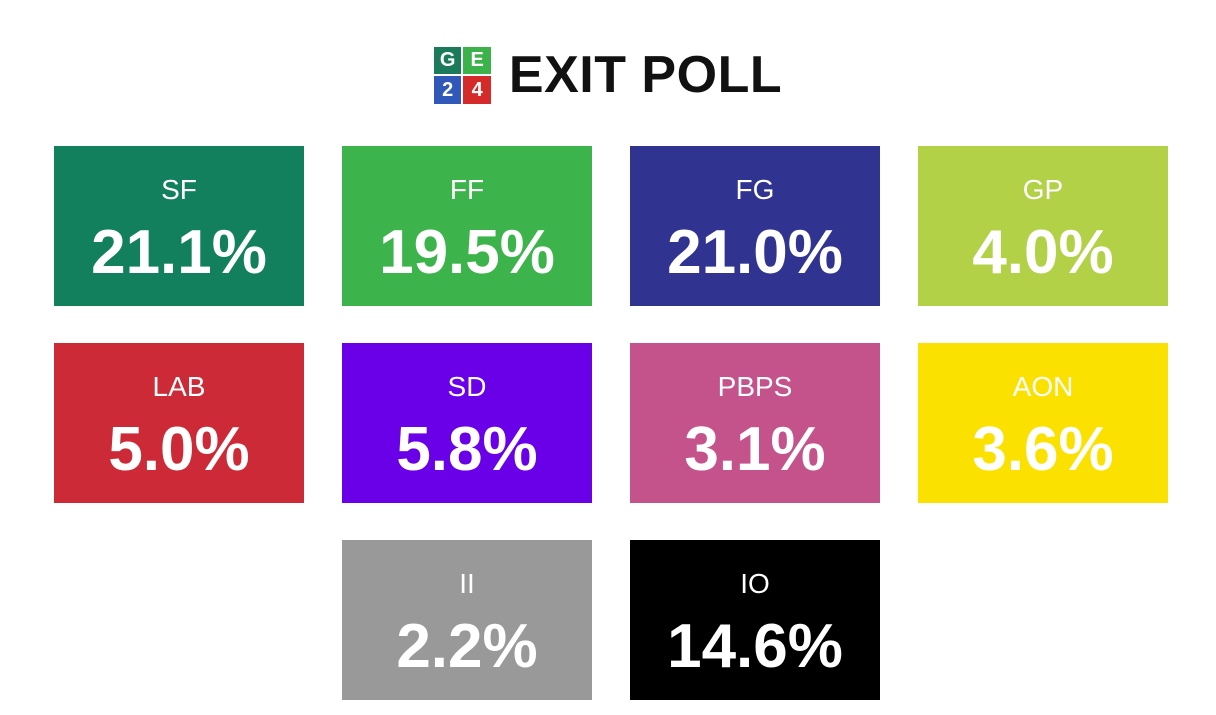 The width and height of the screenshot is (1216, 715). What do you see at coordinates (467, 252) in the screenshot?
I see `vote-share-value: 19.5%` at bounding box center [467, 252].